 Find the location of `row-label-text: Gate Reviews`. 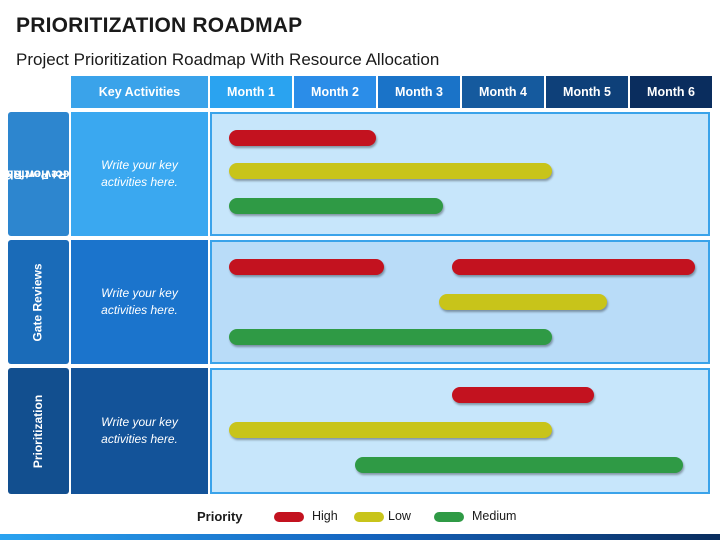

row-label-text: Gate Reviews is located at coordinates (38, 302).